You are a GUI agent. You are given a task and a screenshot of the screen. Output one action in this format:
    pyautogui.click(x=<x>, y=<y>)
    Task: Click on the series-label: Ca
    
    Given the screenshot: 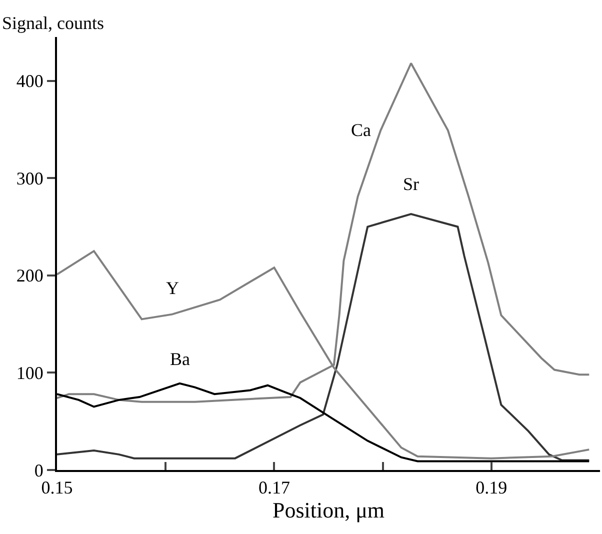 What is the action you would take?
    pyautogui.click(x=361, y=130)
    